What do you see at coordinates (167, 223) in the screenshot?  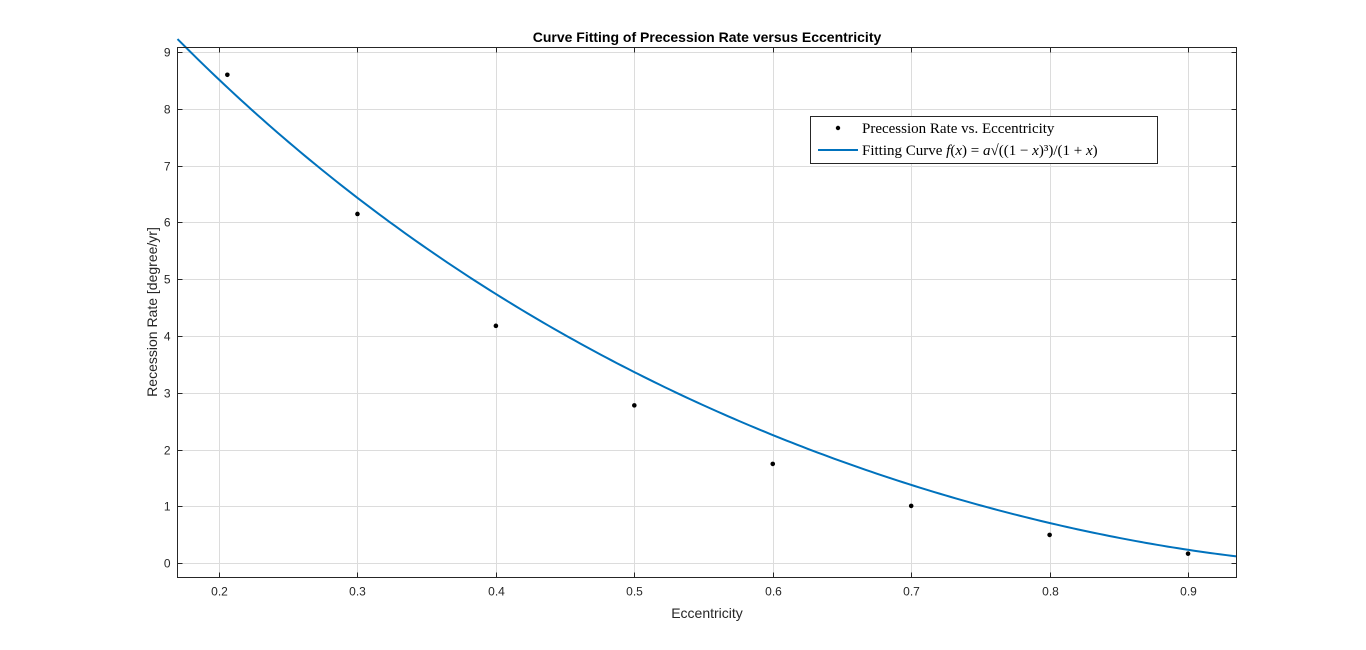 I see `y-tick-label: 6` at bounding box center [167, 223].